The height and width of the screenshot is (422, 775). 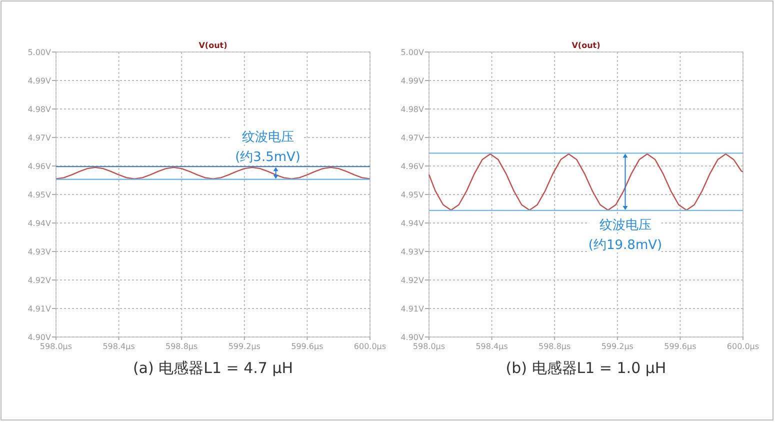 I want to click on x-axis-title: (b) 电感器L1 = 1.0 μH, so click(x=586, y=368).